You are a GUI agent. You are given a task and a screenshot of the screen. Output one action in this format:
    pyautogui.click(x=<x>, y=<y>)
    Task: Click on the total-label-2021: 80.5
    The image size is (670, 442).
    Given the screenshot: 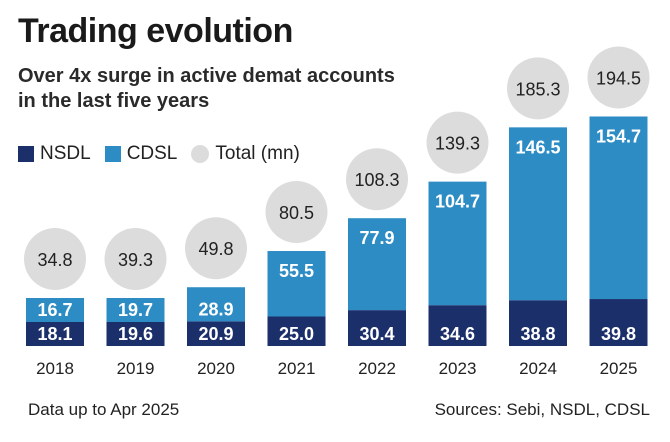 What is the action you would take?
    pyautogui.click(x=296, y=213)
    